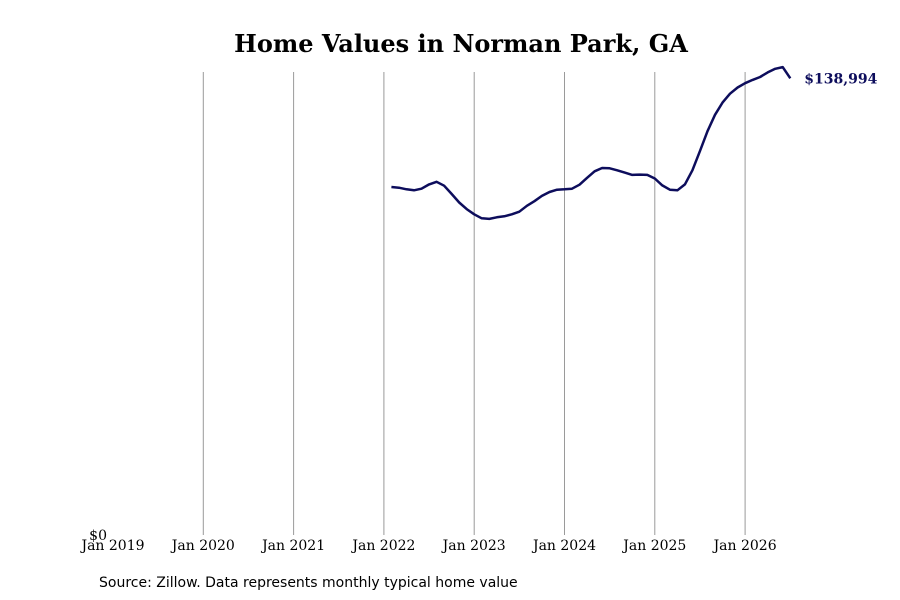  What do you see at coordinates (202, 546) in the screenshot?
I see `x-tick-label: Jan 2020` at bounding box center [202, 546].